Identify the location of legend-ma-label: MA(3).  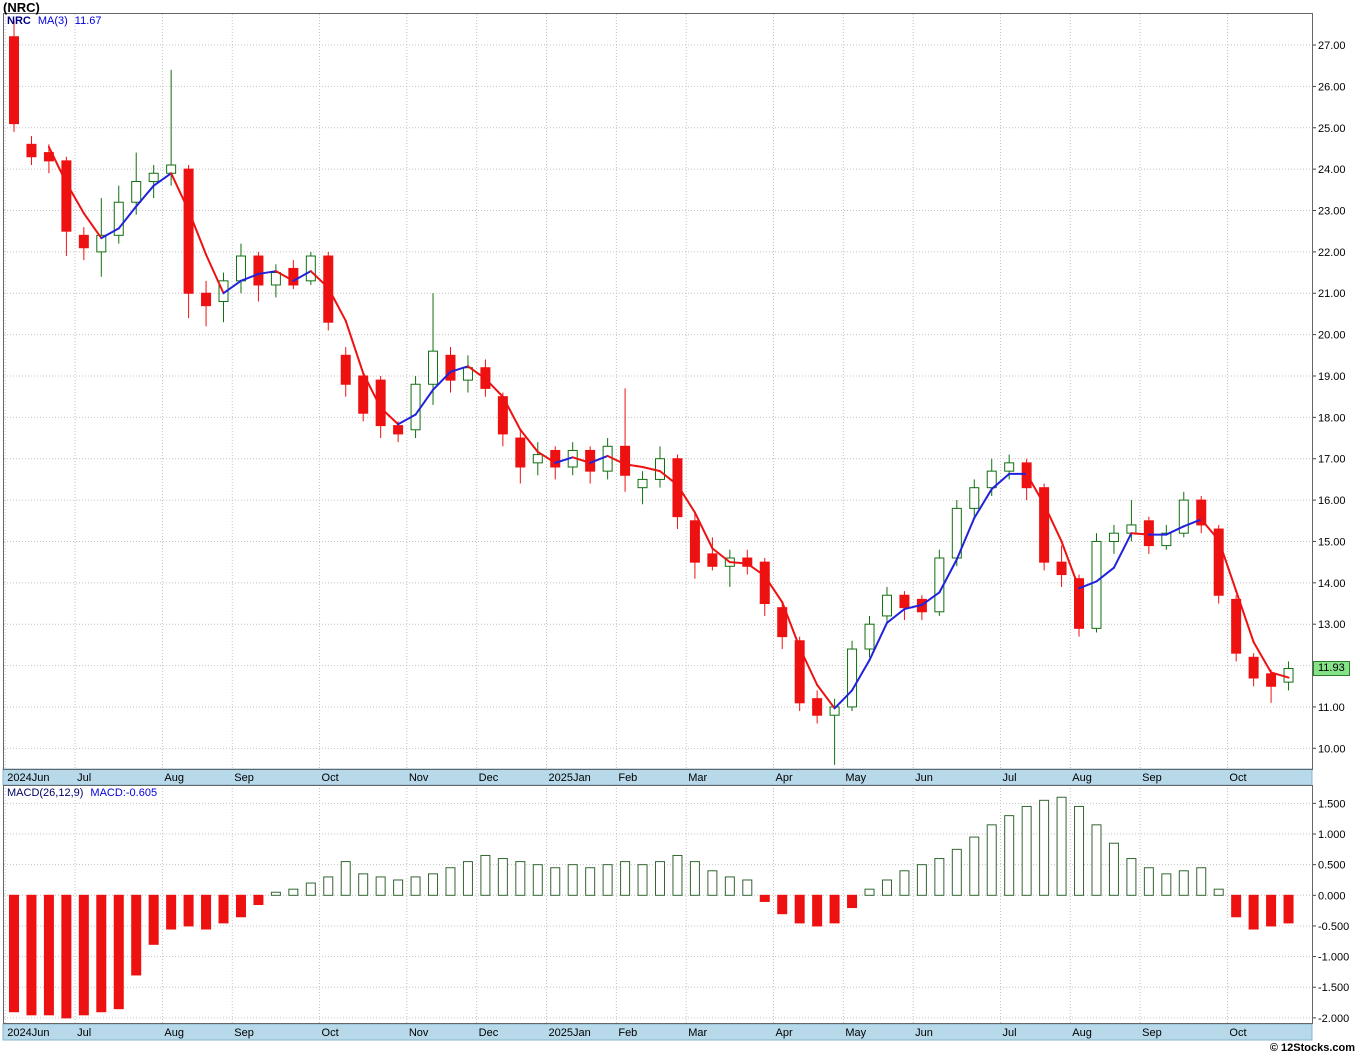
(52, 21).